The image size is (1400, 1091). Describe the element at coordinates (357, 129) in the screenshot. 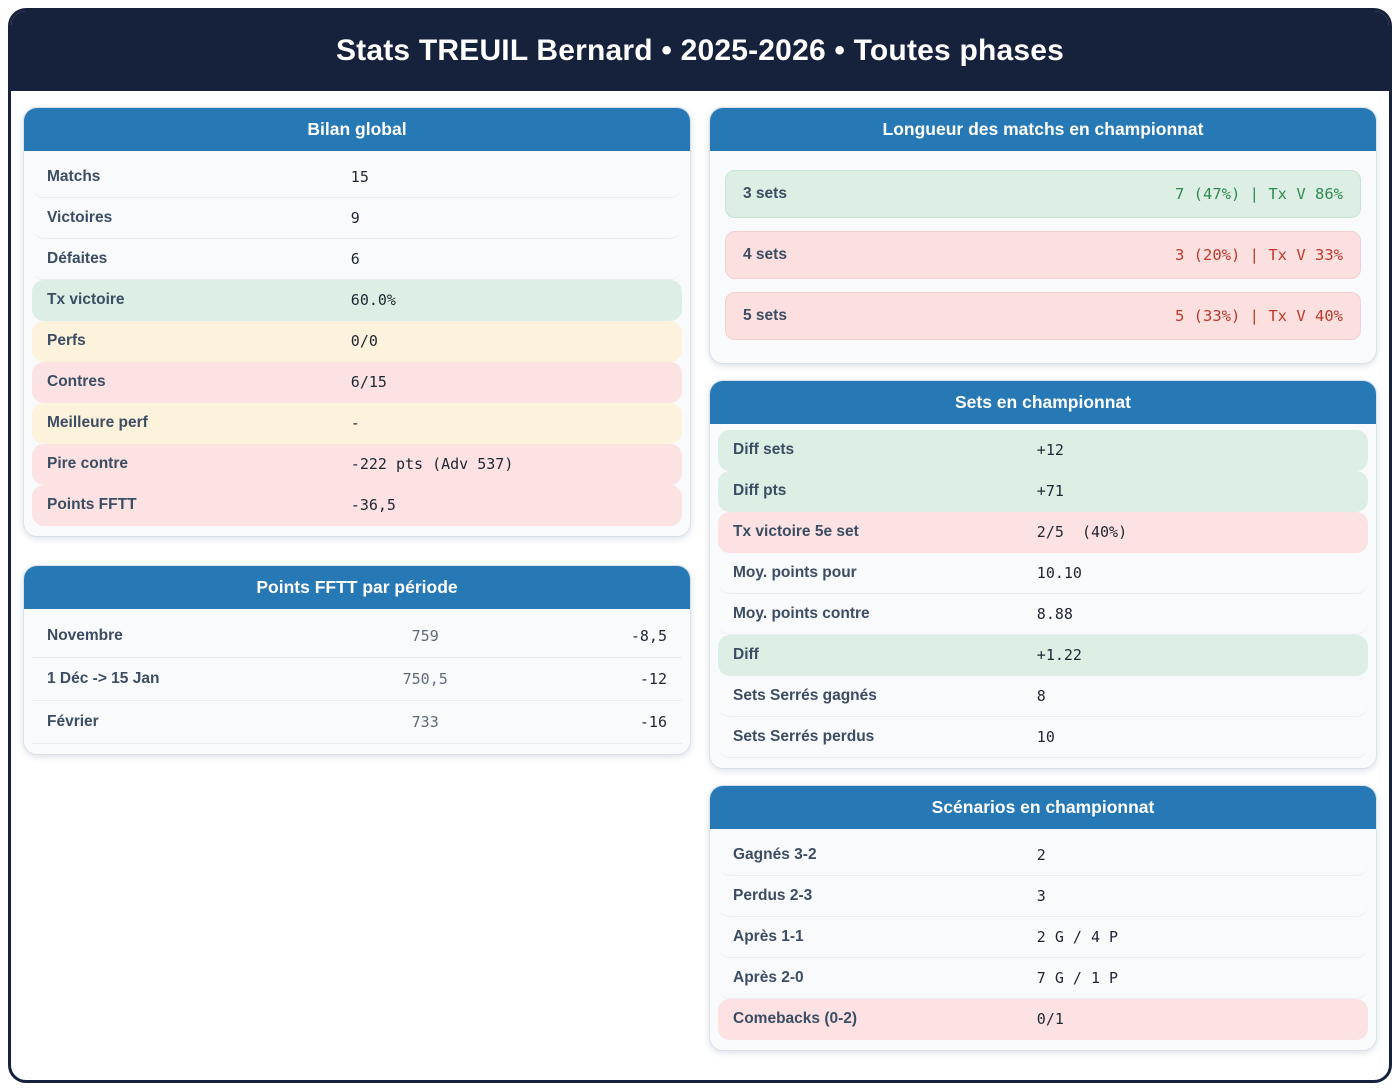

I see `panel-title: Bilan global` at that location.